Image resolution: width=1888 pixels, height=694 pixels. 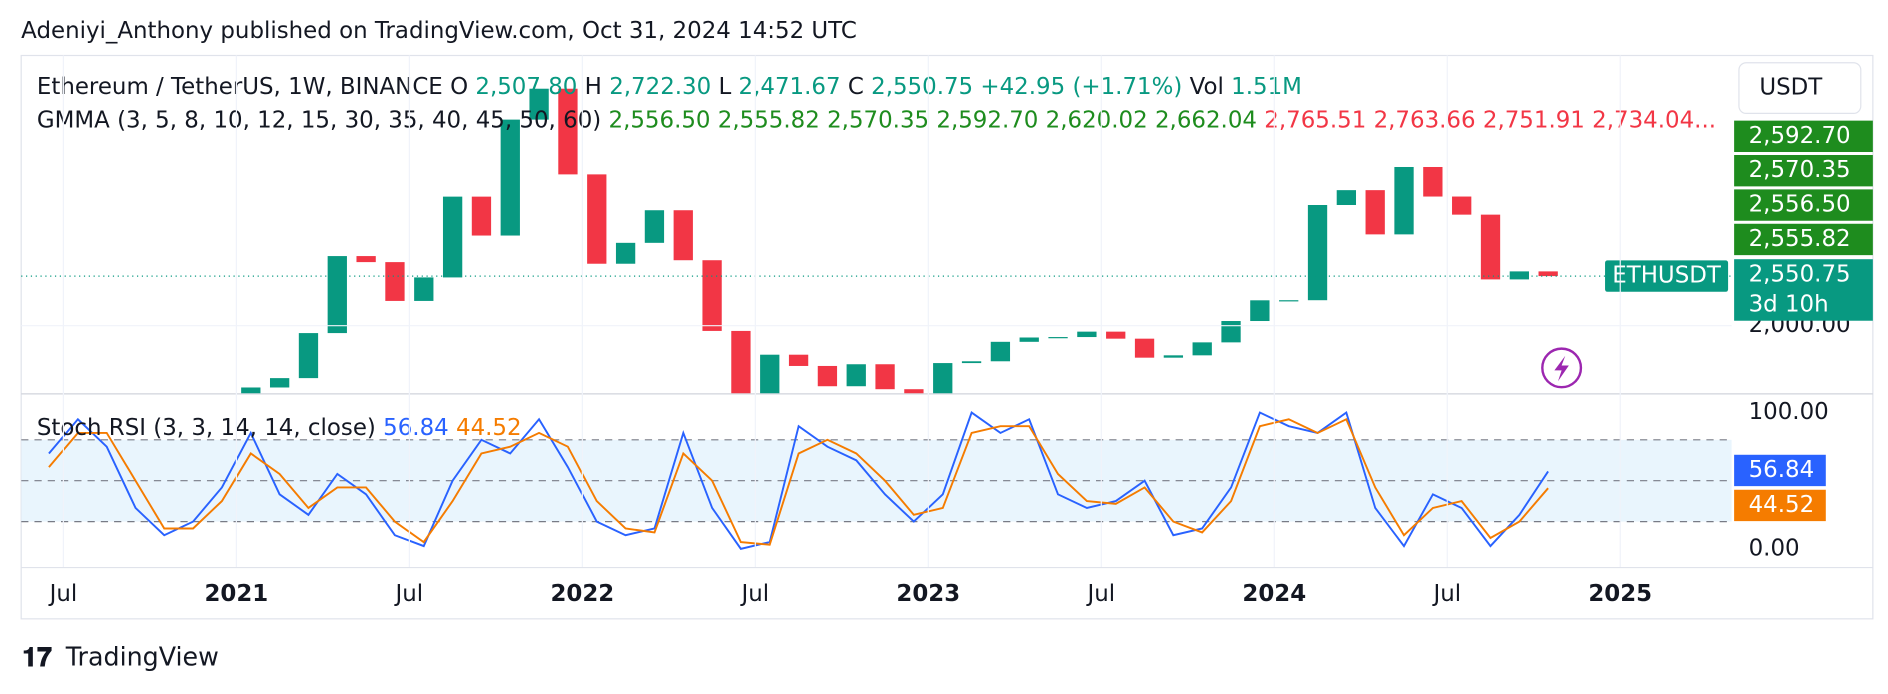 What do you see at coordinates (1620, 594) in the screenshot?
I see `x-tick-label: 2025` at bounding box center [1620, 594].